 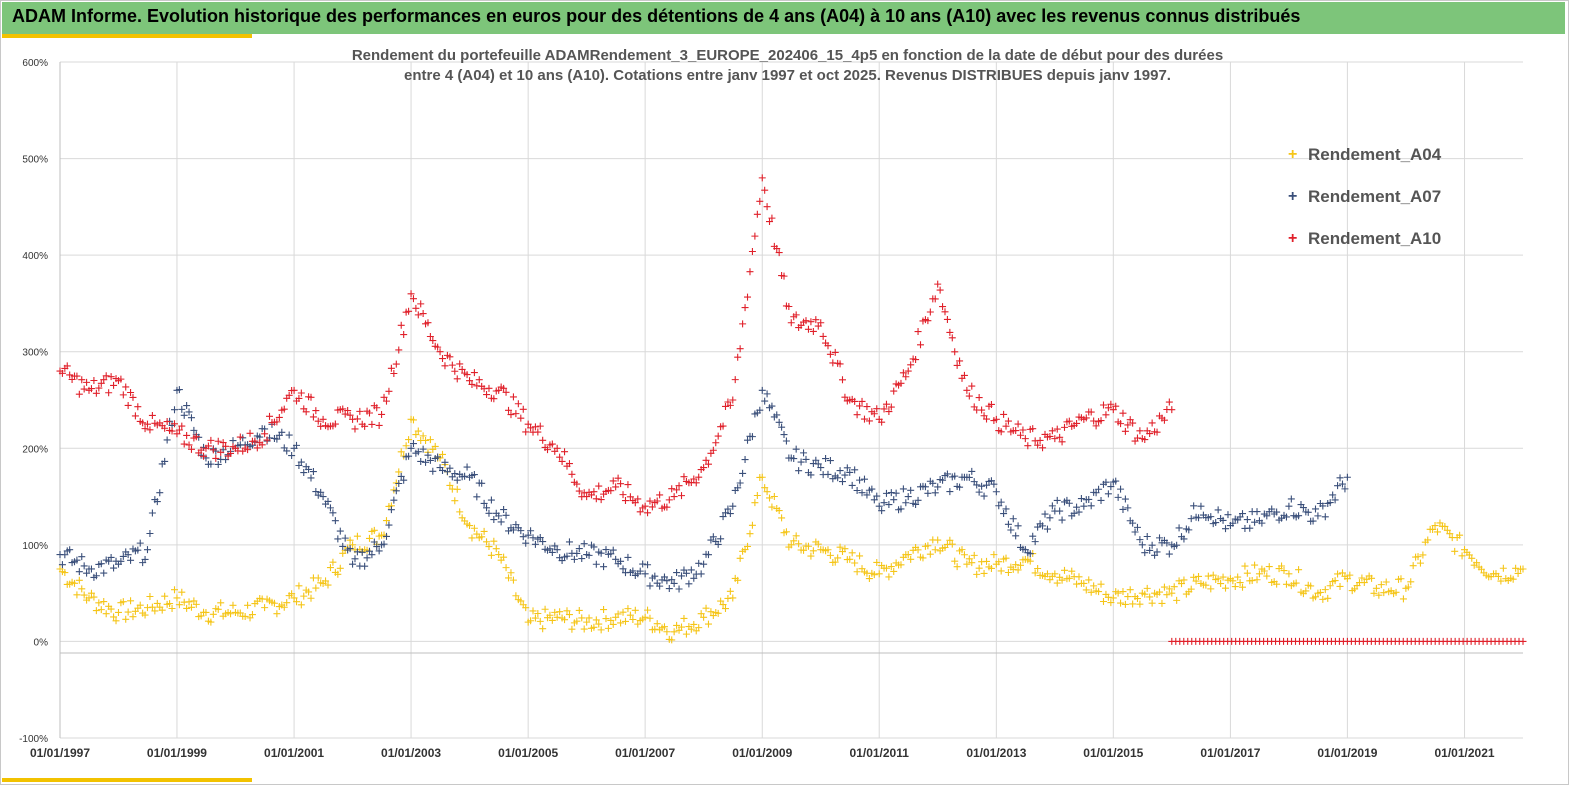 What do you see at coordinates (645, 753) in the screenshot?
I see `x-tick-label: 01/01/2007` at bounding box center [645, 753].